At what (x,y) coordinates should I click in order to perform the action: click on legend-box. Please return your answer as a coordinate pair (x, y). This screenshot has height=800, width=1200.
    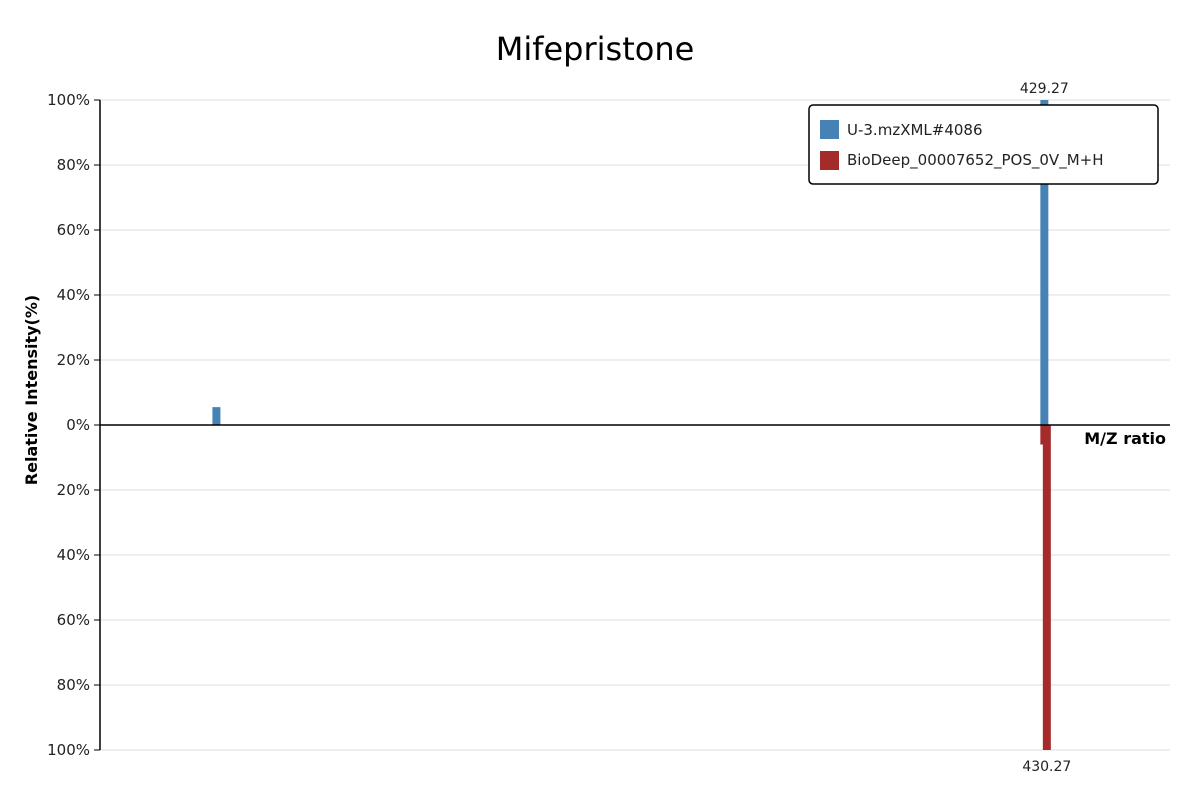
    Looking at the image, I should click on (983, 144).